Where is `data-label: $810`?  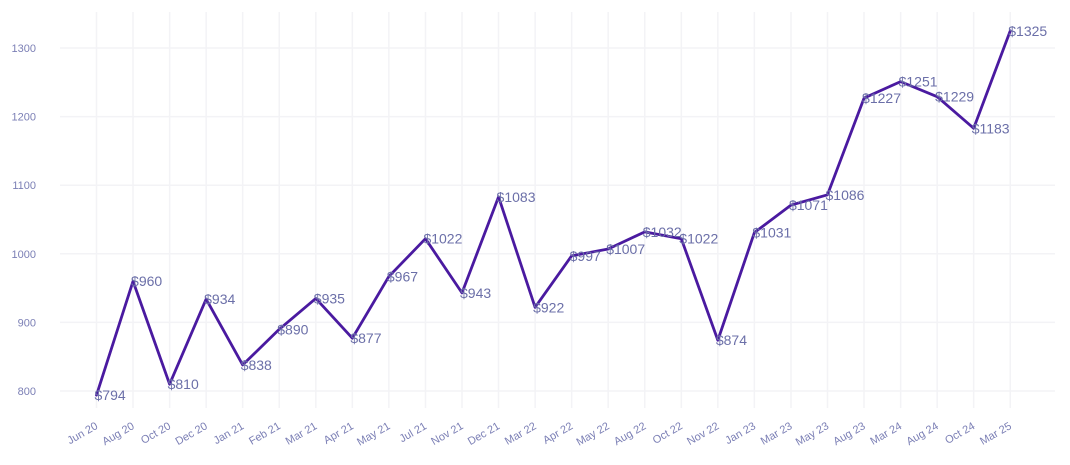 data-label: $810 is located at coordinates (183, 384).